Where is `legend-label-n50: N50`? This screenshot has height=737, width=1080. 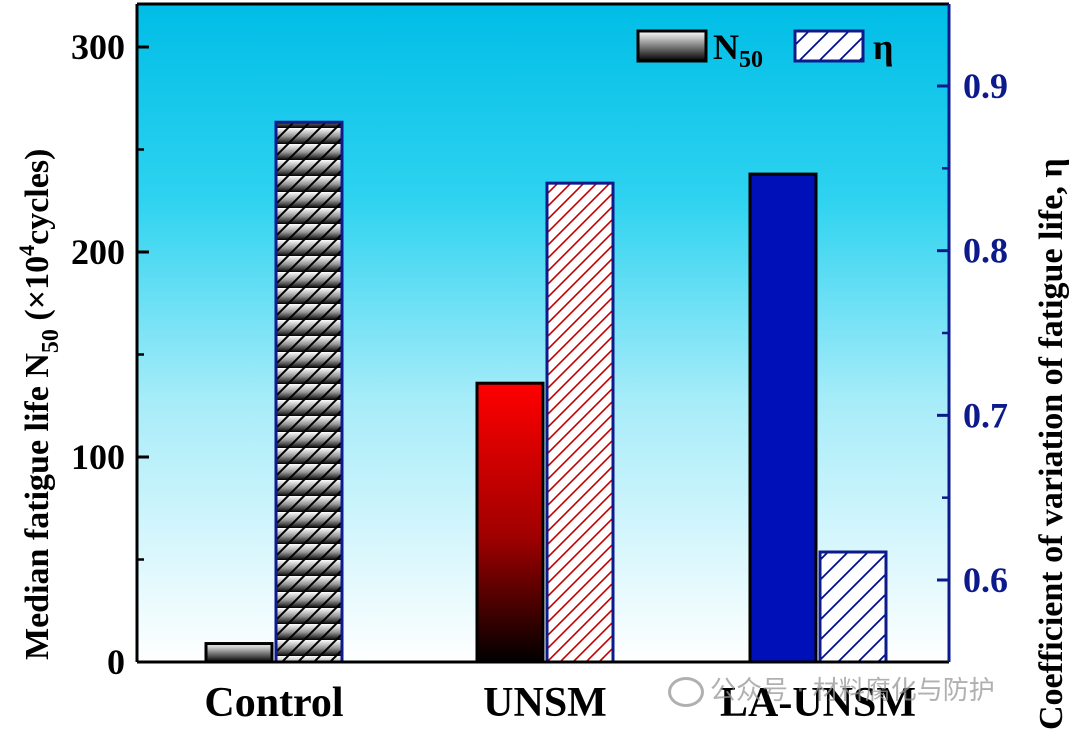
legend-label-n50: N50 is located at coordinates (738, 50).